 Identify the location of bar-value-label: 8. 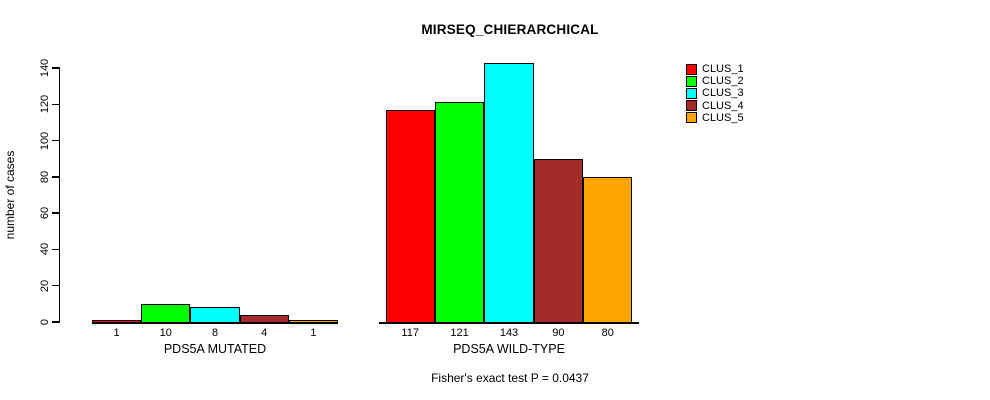
(215, 333).